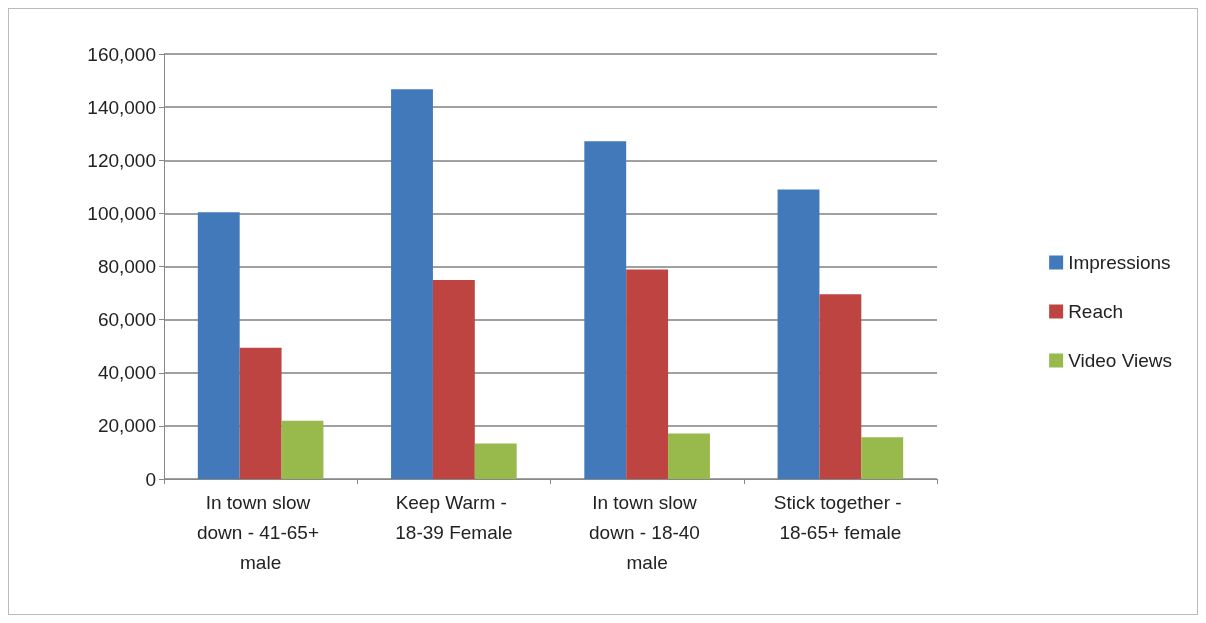  What do you see at coordinates (840, 517) in the screenshot?
I see `x-tick-label: Stick together - 18-65+ female` at bounding box center [840, 517].